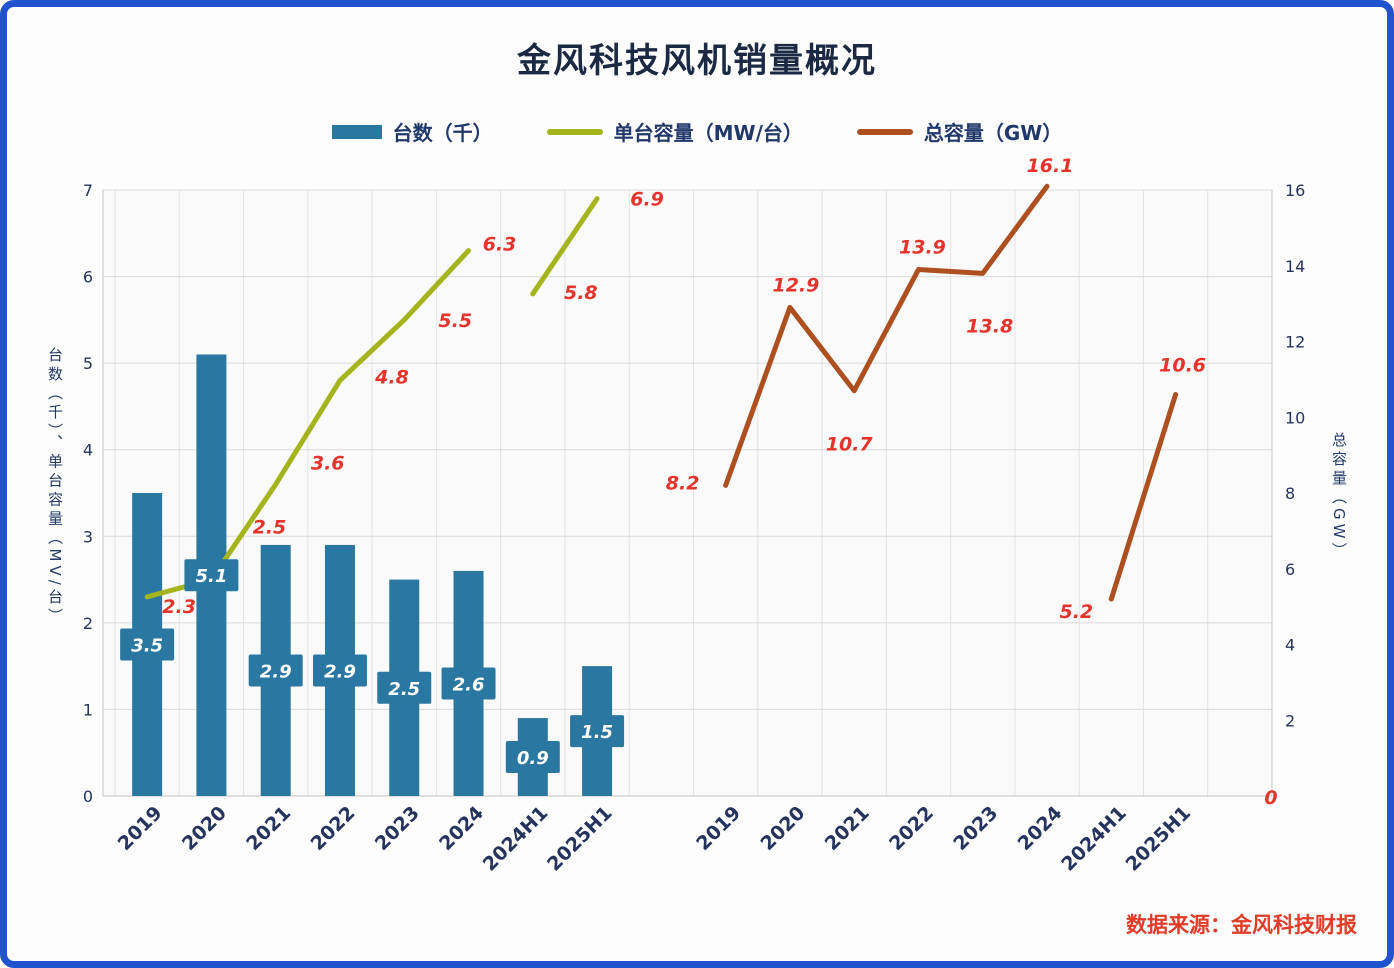 This screenshot has height=968, width=1394. Describe the element at coordinates (1290, 569) in the screenshot. I see `right-axis-tick: 6` at that location.